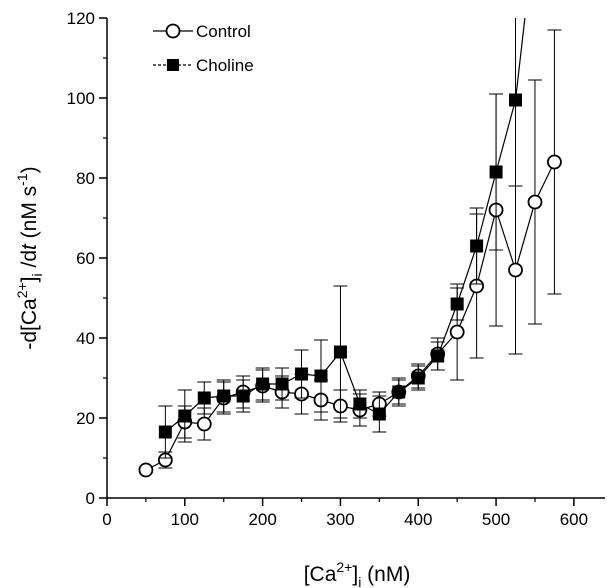 The image size is (607, 588). Describe the element at coordinates (85, 418) in the screenshot. I see `y-tick-label: 20` at that location.